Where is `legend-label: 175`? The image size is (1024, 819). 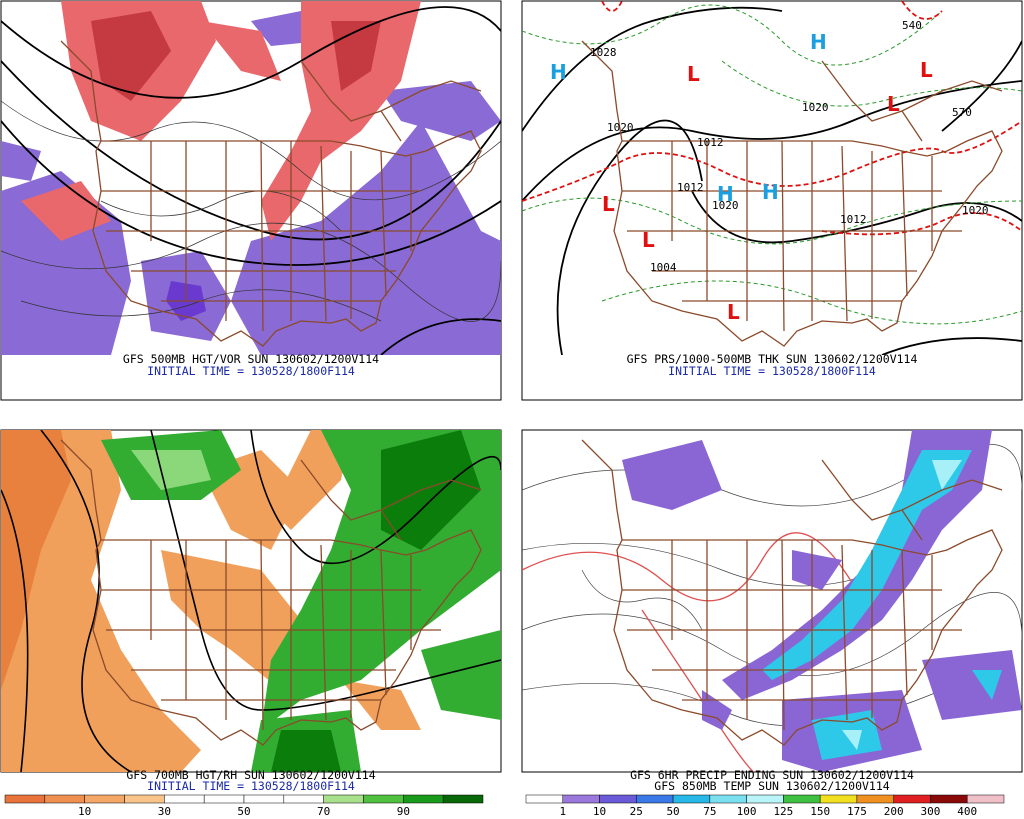 legend-label: 175 is located at coordinates (857, 811).